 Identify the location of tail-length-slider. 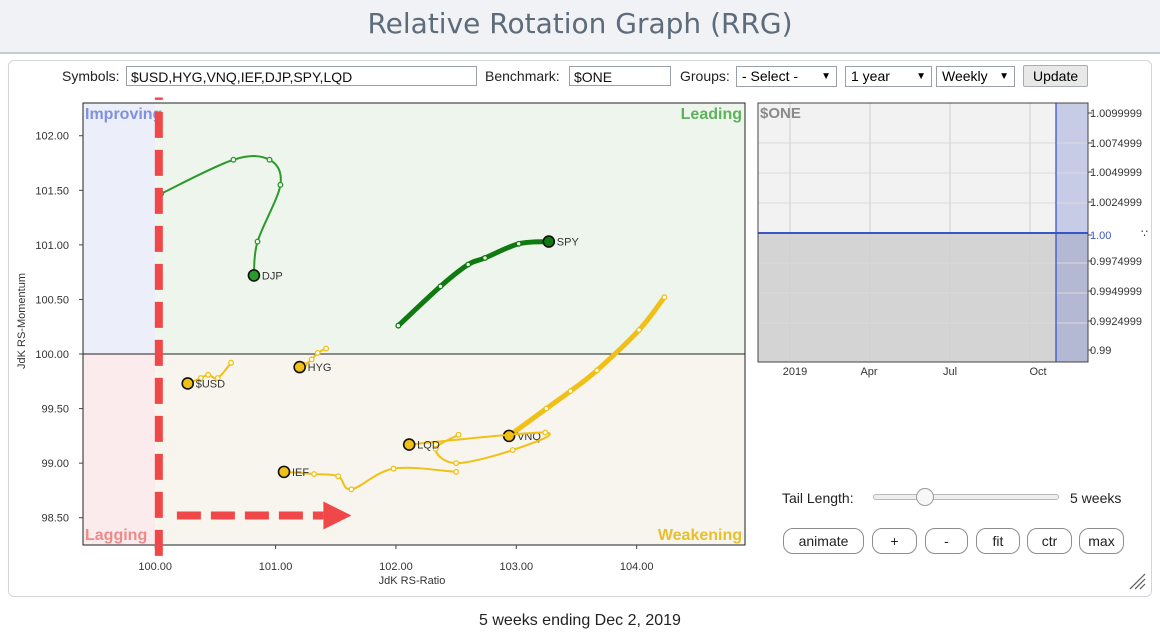
(966, 497).